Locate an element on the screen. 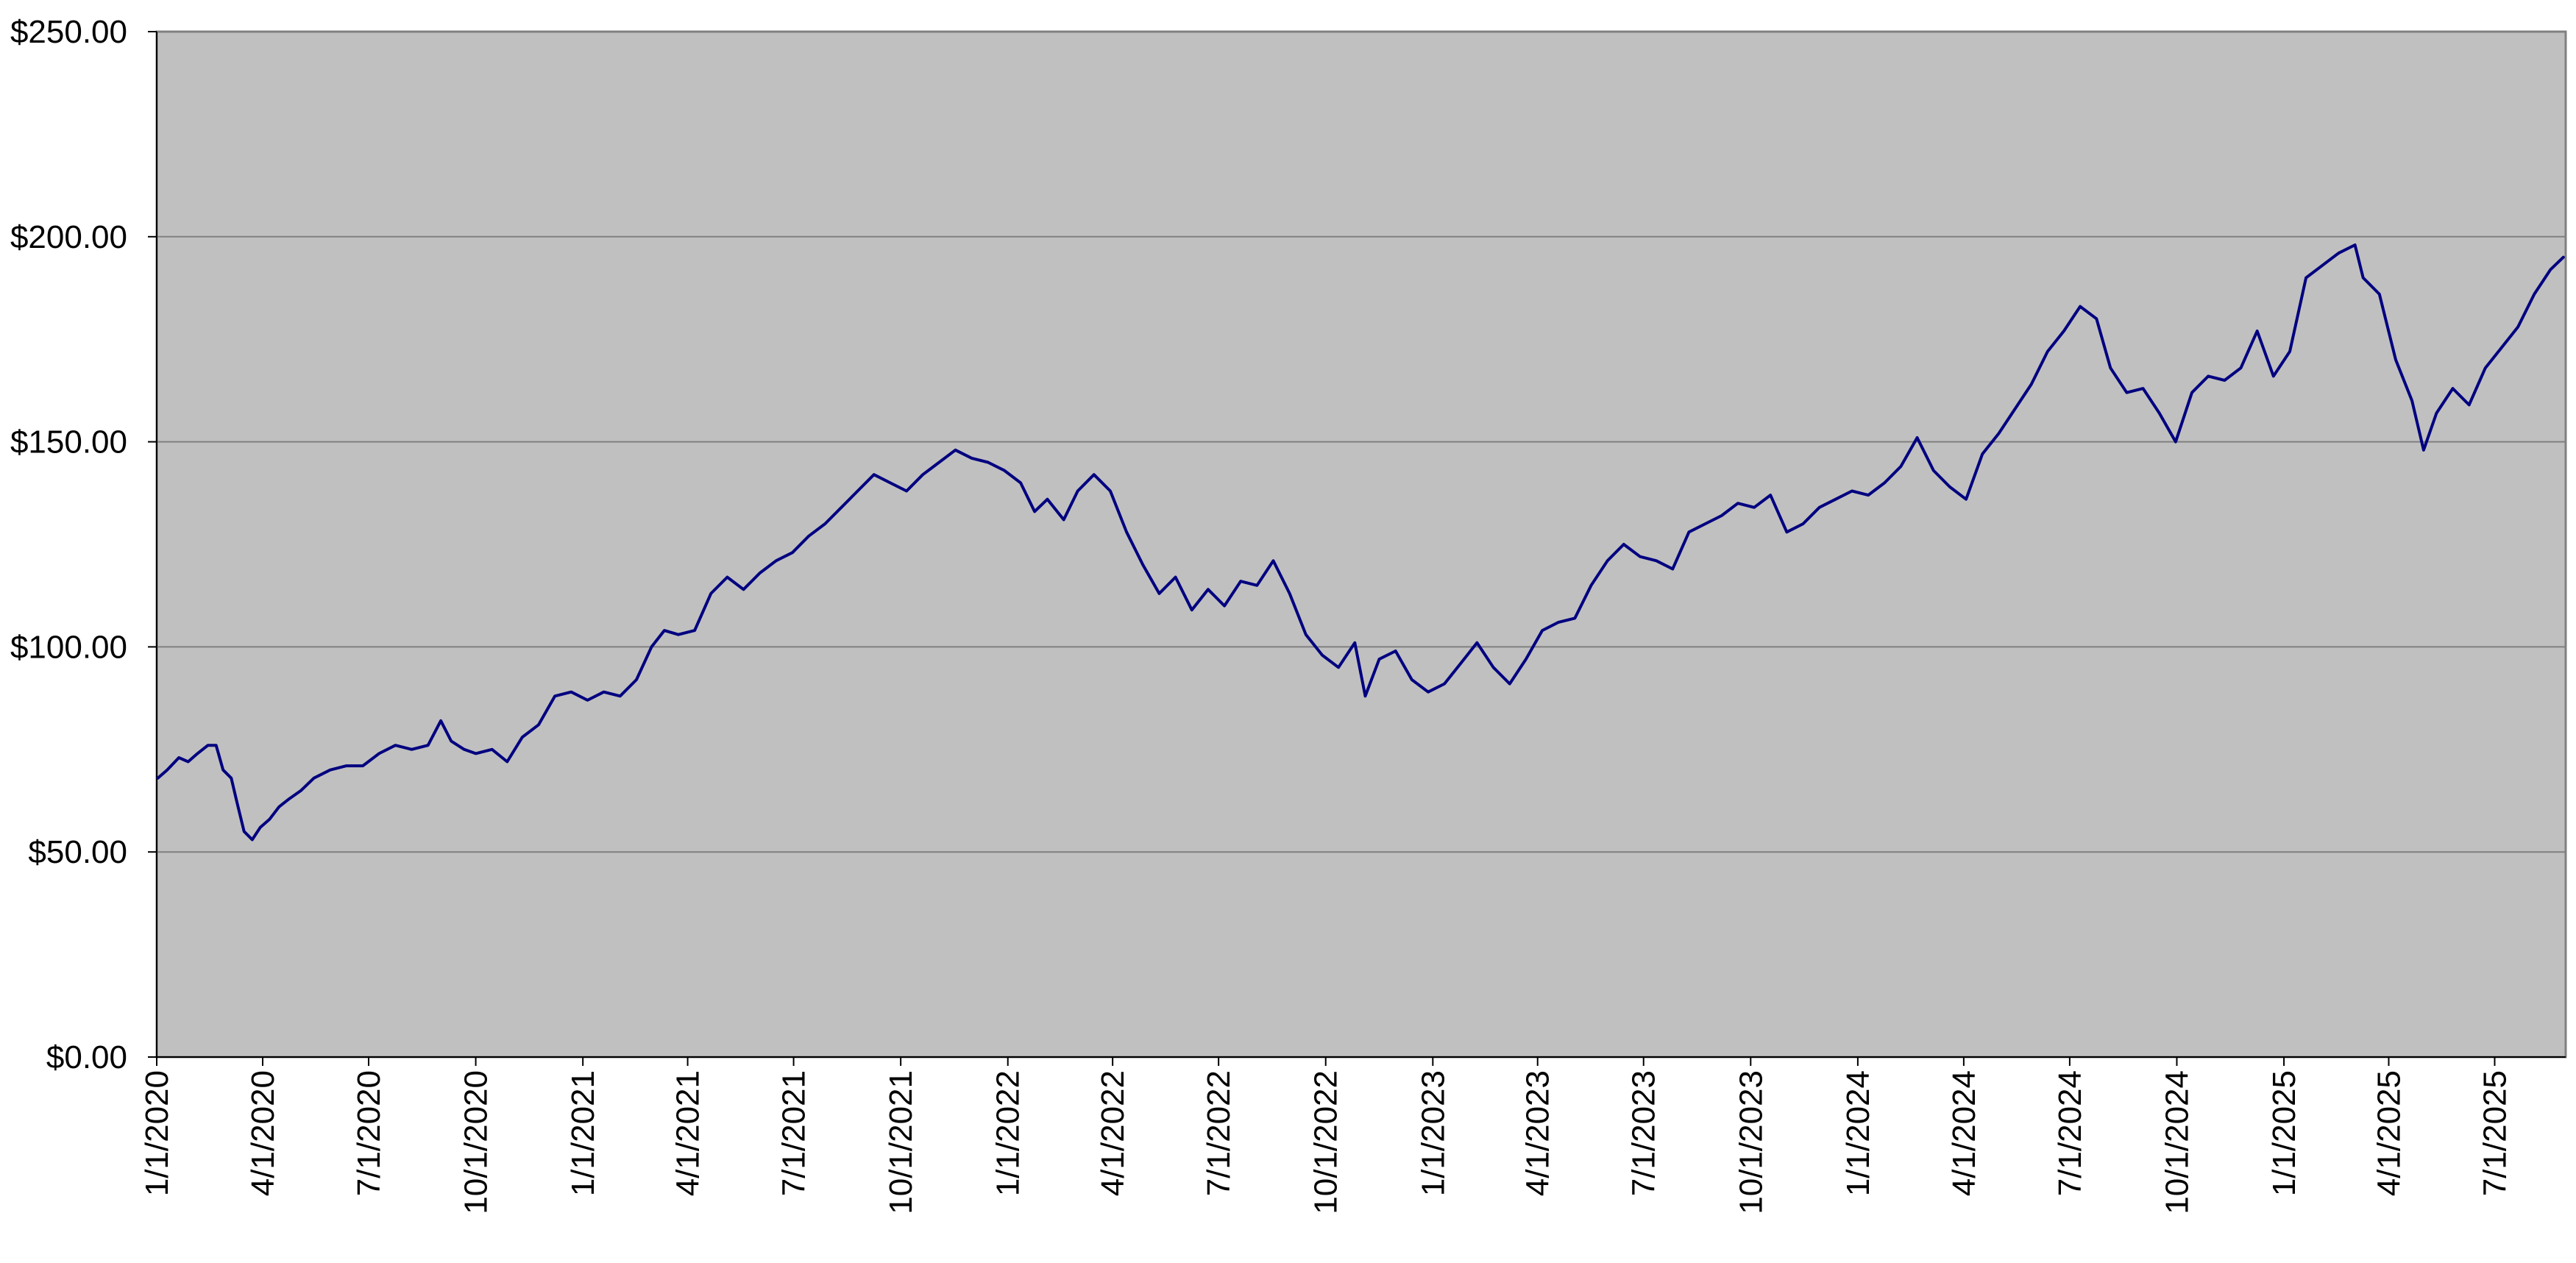  x-tick-label: 10/1/2023 is located at coordinates (1751, 1142).